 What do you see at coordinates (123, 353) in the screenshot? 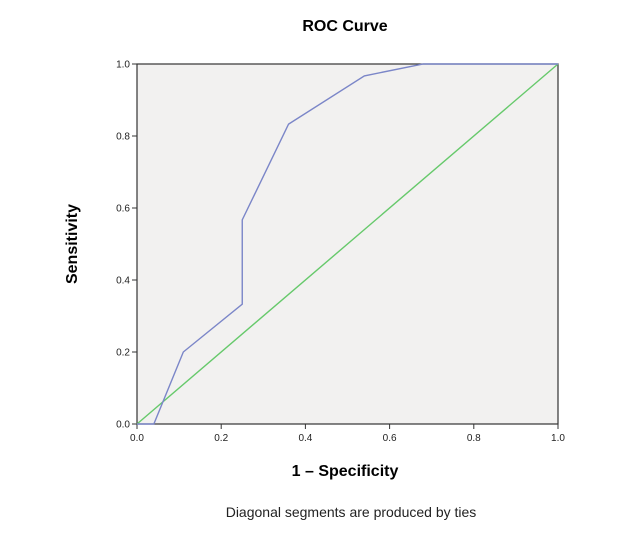
I see `y-tick-label: 0.2` at bounding box center [123, 353].